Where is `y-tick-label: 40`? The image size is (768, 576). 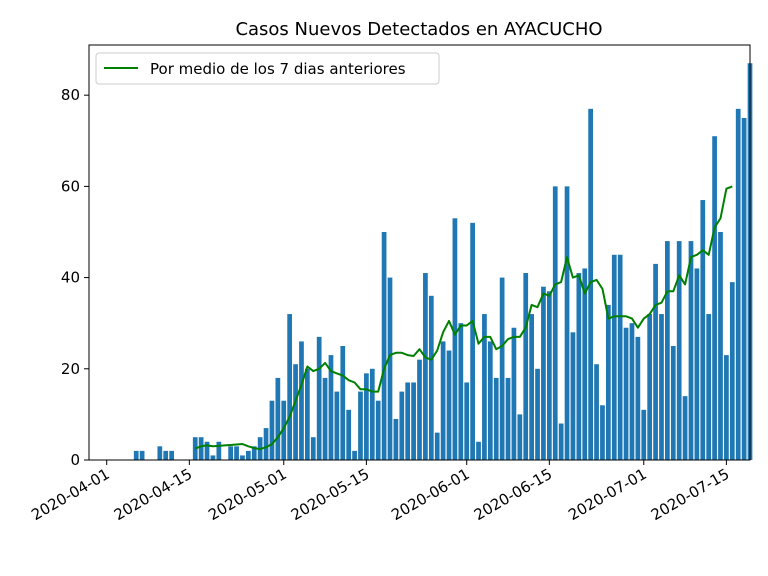
y-tick-label: 40 is located at coordinates (70, 278).